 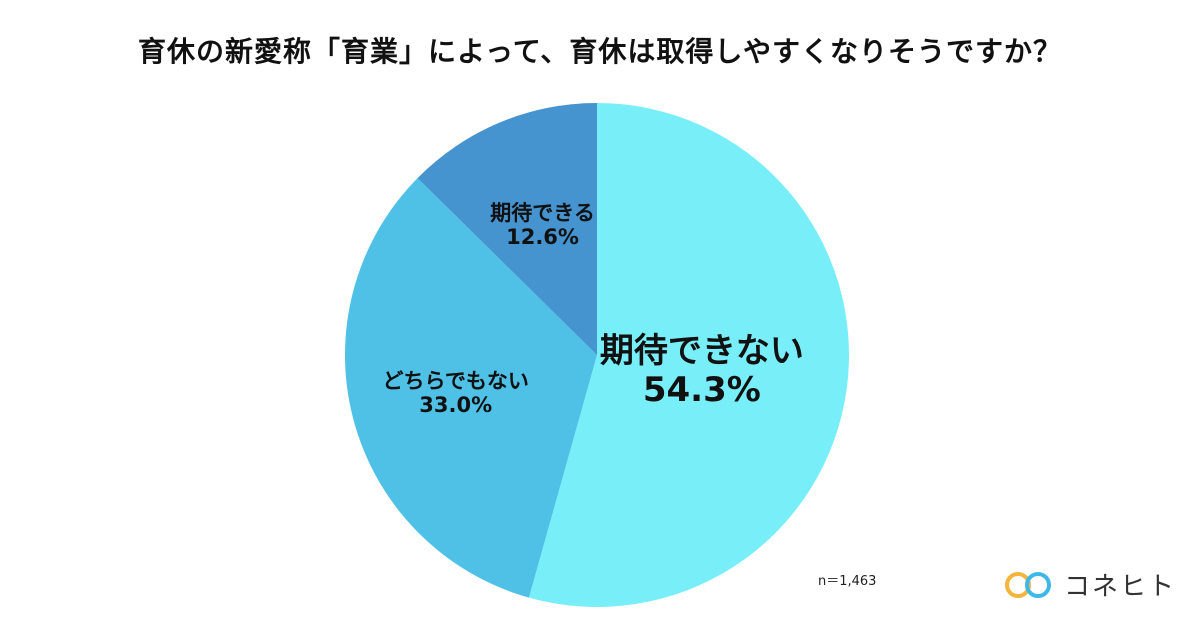 What do you see at coordinates (456, 381) in the screenshot?
I see `slice-label: どちらでもない` at bounding box center [456, 381].